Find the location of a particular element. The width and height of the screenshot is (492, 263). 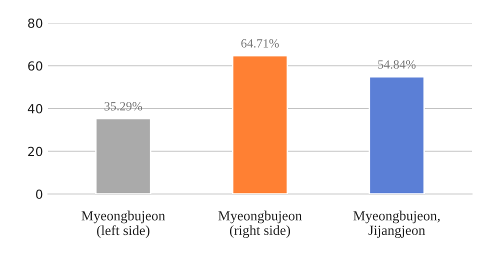

data-label: 54.84% is located at coordinates (397, 64).